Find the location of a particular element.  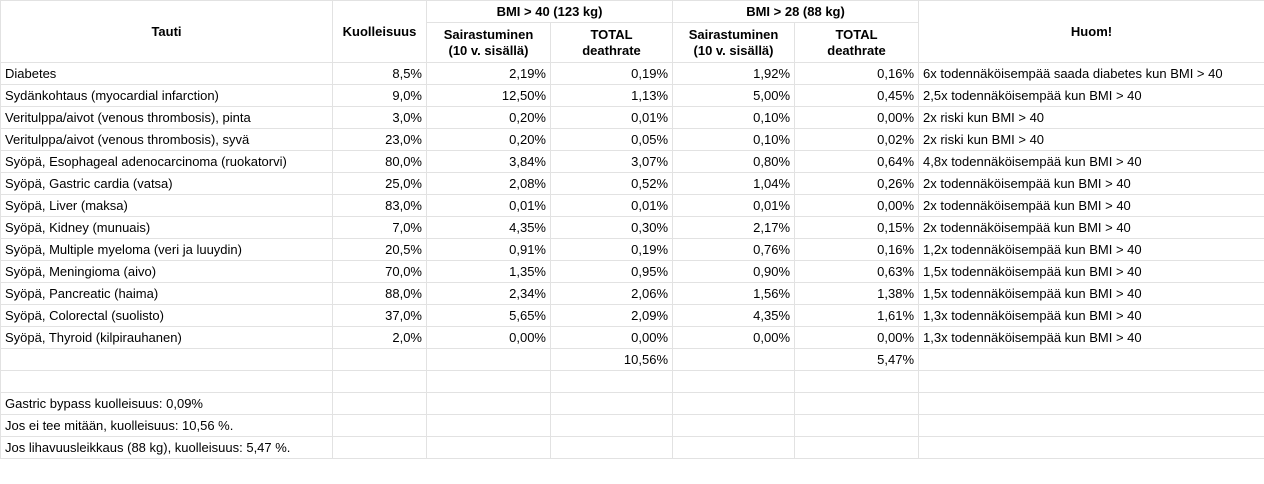

cell-kuolleisuus: 88,0% is located at coordinates (379, 293).